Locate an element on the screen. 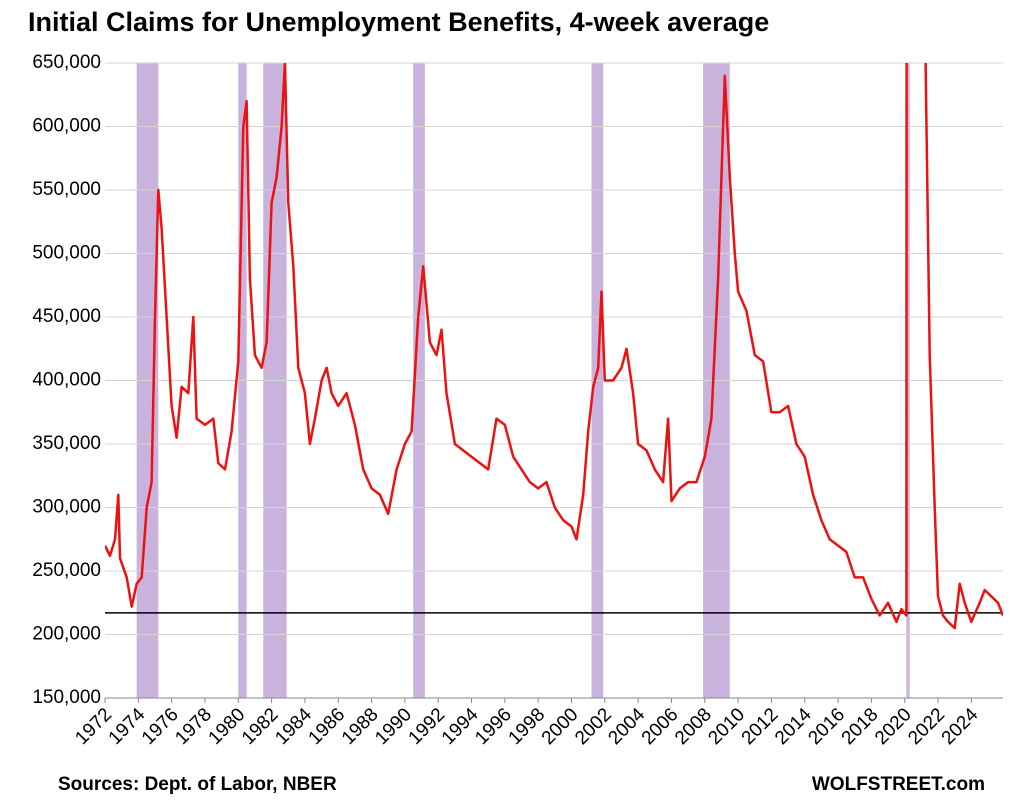  x-tick-label: 2024 is located at coordinates (960, 726).